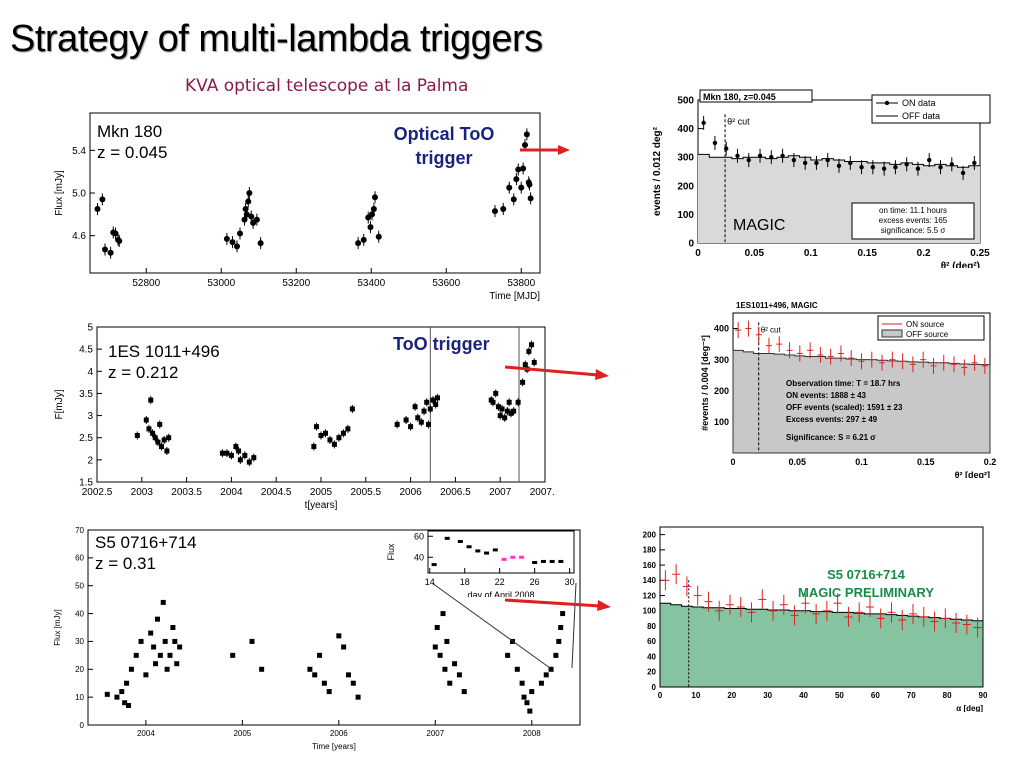 This screenshot has height=768, width=1024. Describe the element at coordinates (685, 158) in the screenshot. I see `y-tick-label: 300` at that location.